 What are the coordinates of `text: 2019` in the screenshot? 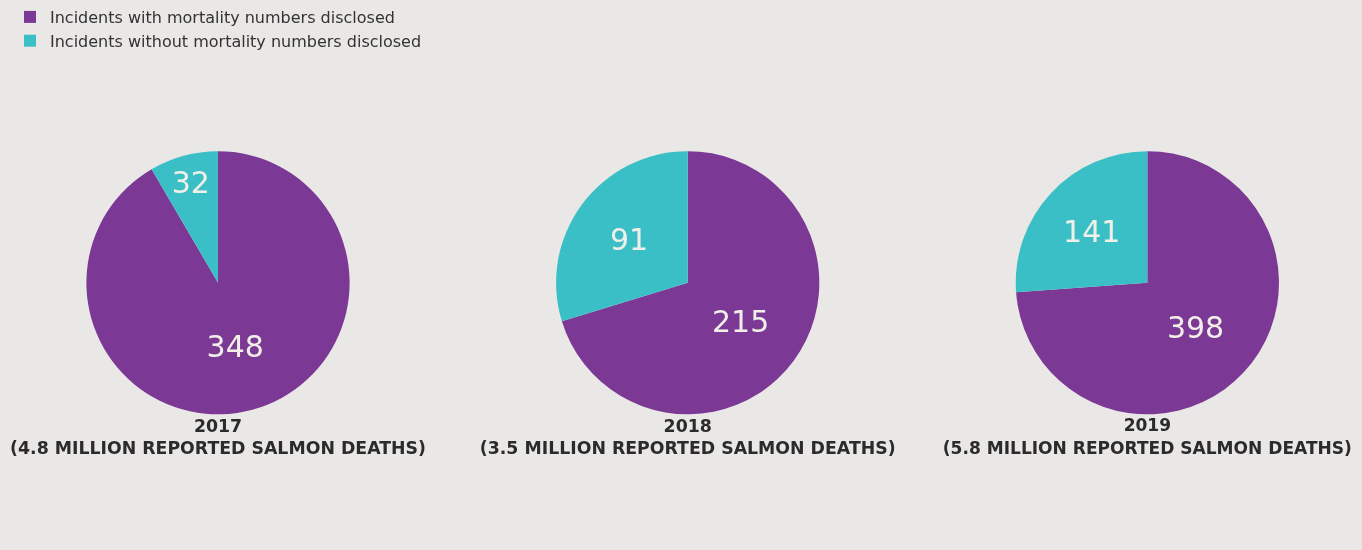 It's located at (1147, 425).